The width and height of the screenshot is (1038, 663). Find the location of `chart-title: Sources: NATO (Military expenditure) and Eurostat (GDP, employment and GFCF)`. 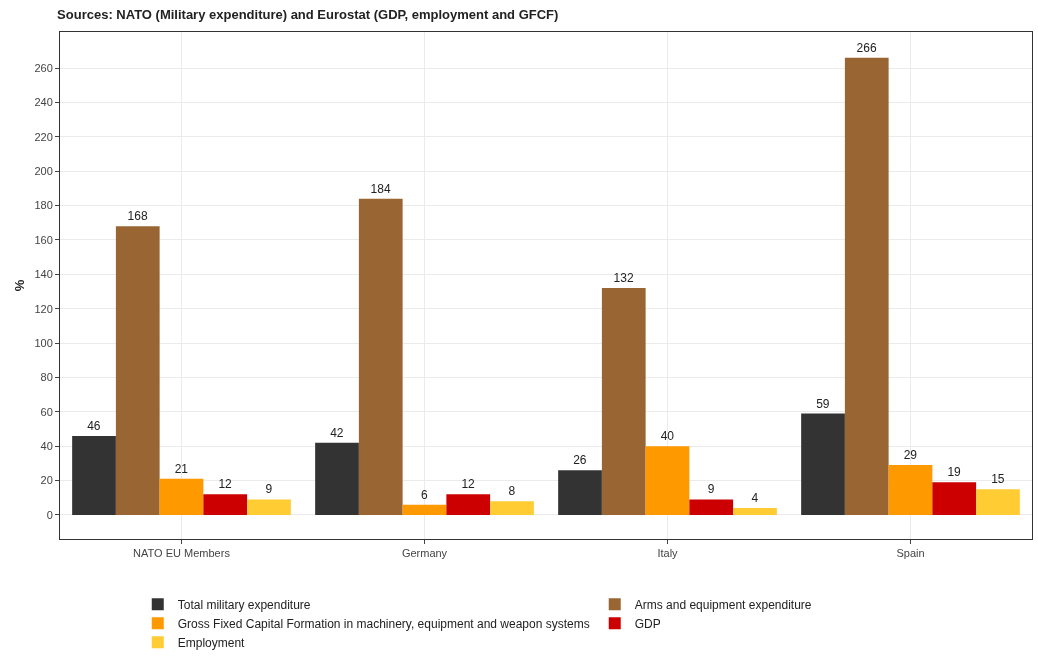

chart-title: Sources: NATO (Military expenditure) and Eurostat (GDP, employment and GFCF) is located at coordinates (308, 15).